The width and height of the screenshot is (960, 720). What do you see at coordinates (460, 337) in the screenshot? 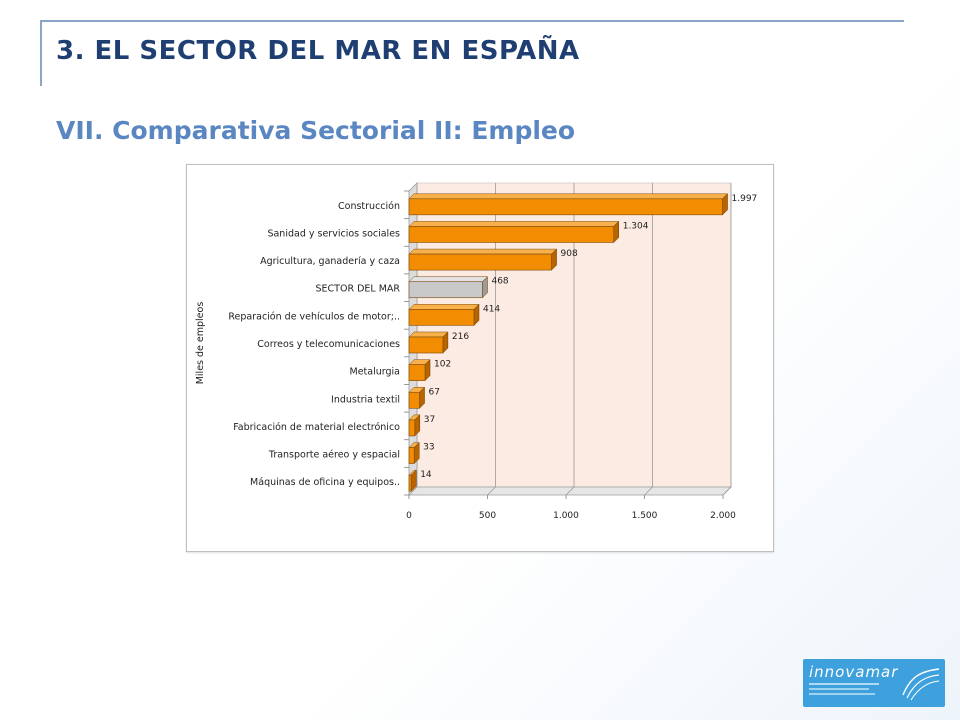
I see `data-label: 216` at bounding box center [460, 337].